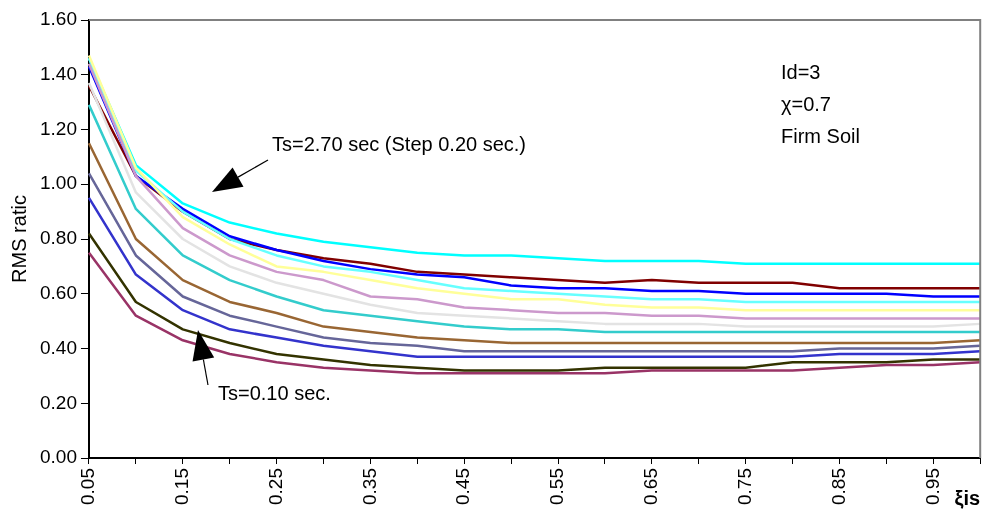 The width and height of the screenshot is (1007, 511). What do you see at coordinates (58, 457) in the screenshot?
I see `y-tick-label: 0.00` at bounding box center [58, 457].